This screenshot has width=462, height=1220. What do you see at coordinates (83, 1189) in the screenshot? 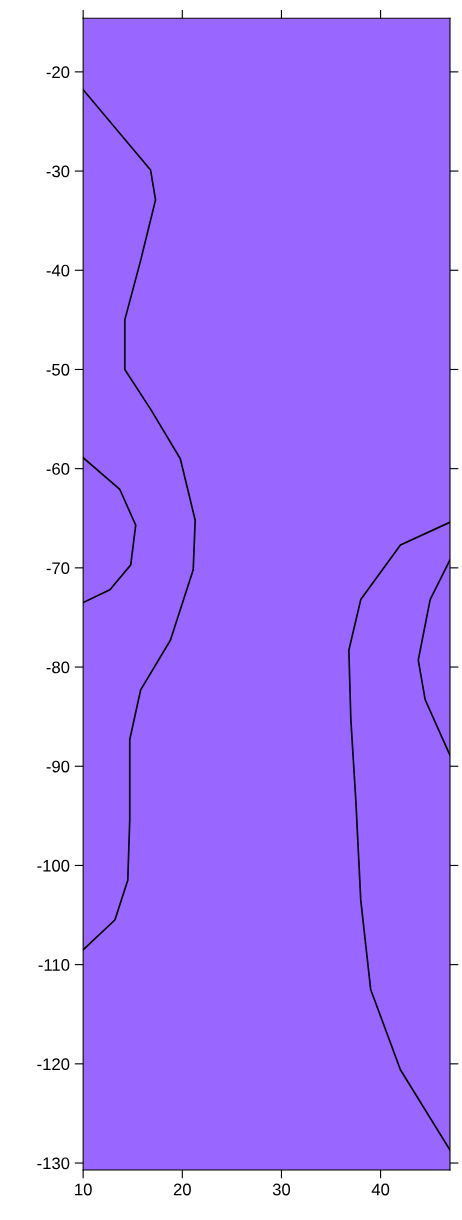
I see `x-tick-label: 10` at bounding box center [83, 1189].